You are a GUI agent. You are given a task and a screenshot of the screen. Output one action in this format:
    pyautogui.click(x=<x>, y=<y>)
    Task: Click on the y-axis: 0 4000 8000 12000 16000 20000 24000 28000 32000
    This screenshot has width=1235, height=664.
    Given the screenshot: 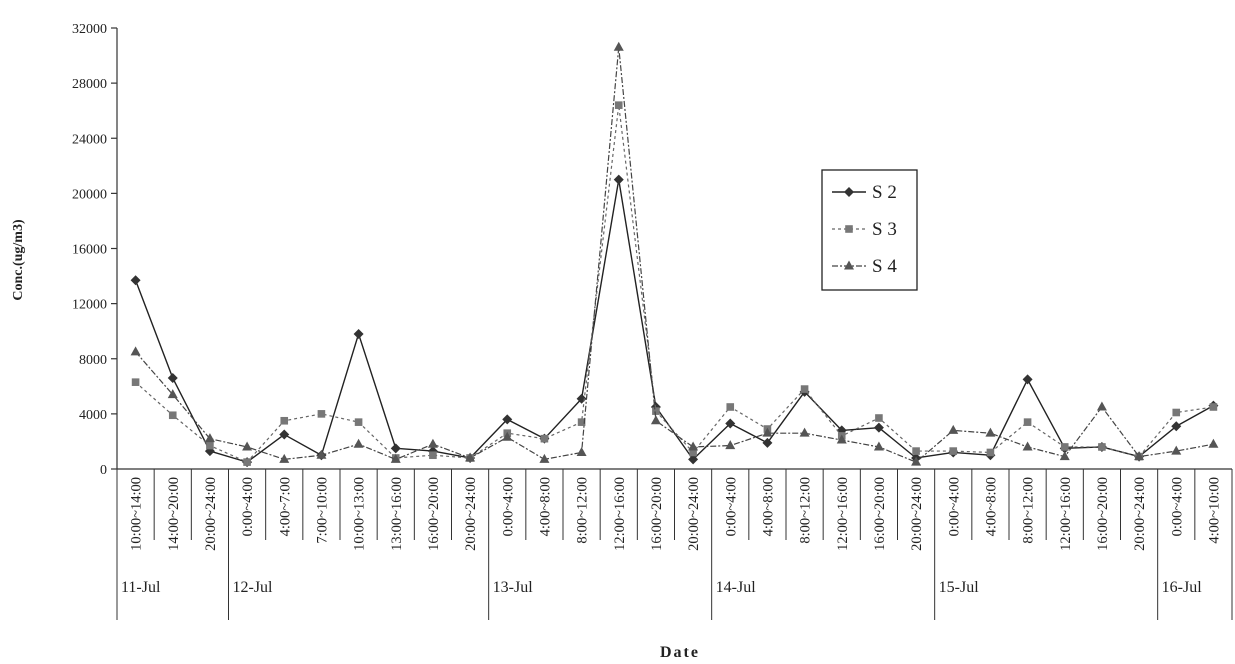 What is the action you would take?
    pyautogui.click(x=95, y=250)
    